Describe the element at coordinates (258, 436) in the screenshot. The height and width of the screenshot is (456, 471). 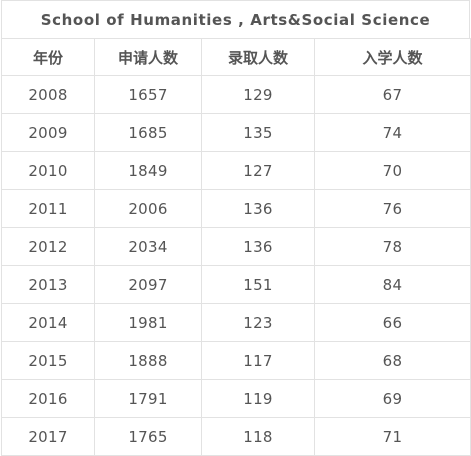
I see `cell-admitted: 118` at that location.